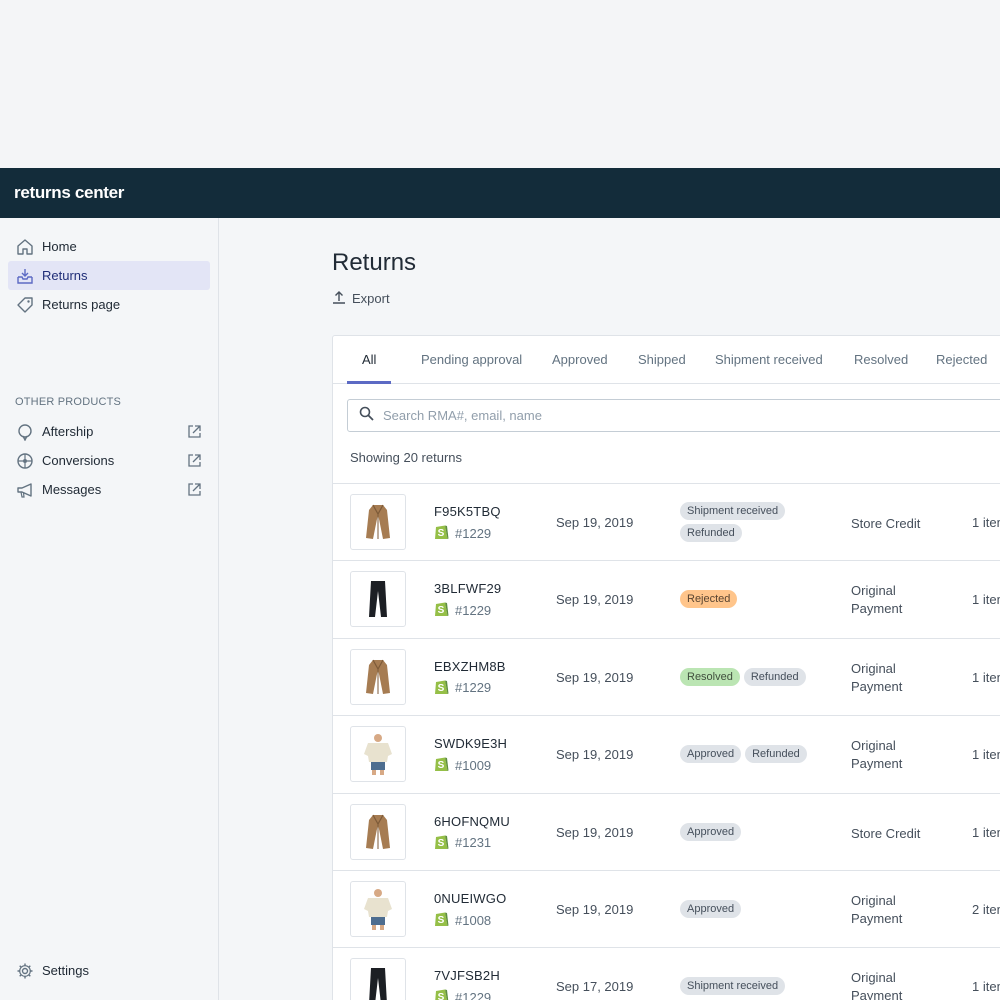 The width and height of the screenshot is (1000, 1000). Describe the element at coordinates (468, 589) in the screenshot. I see `rma-number: 3BLFWF29` at that location.